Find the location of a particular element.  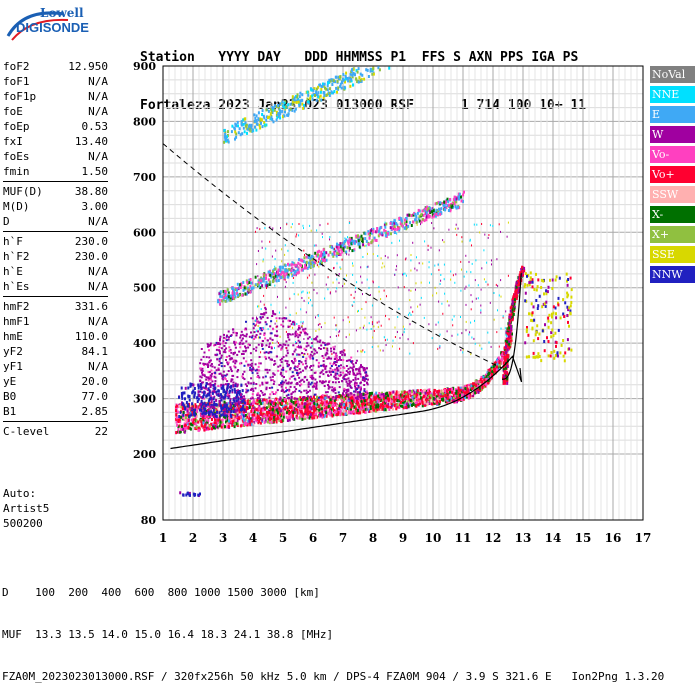

x-tick-label: 7 is located at coordinates (343, 538).